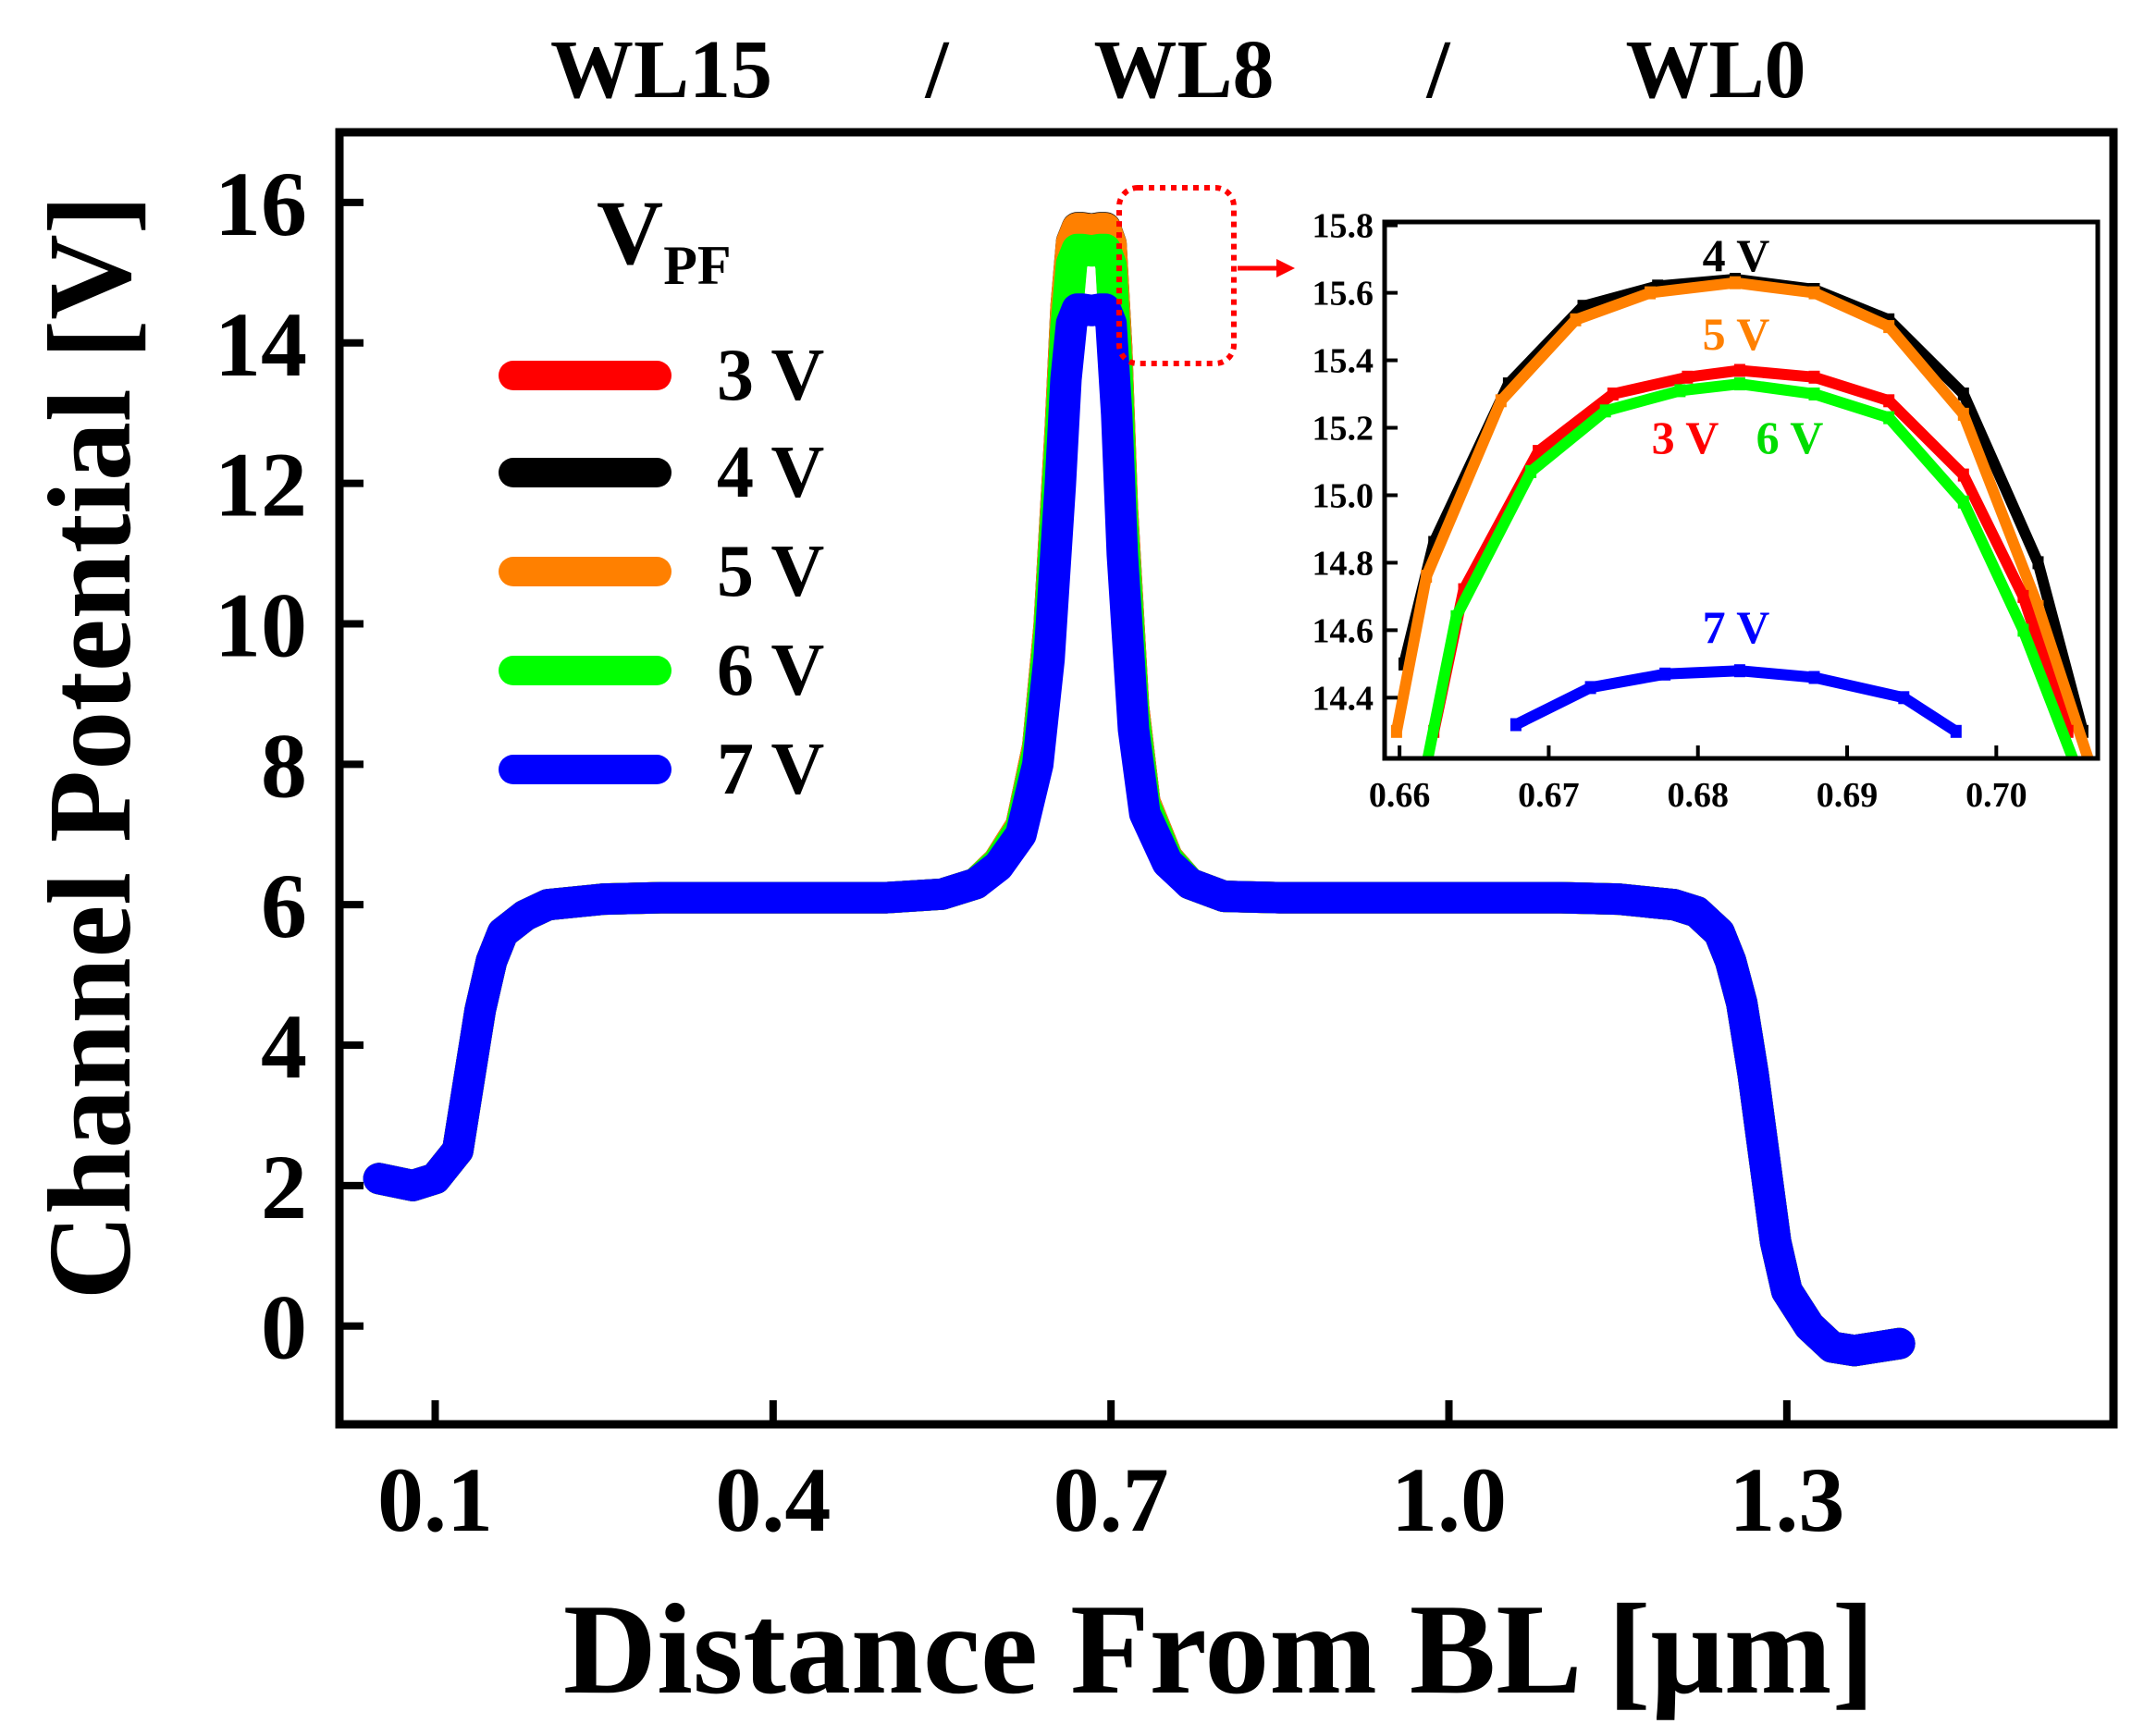 The height and width of the screenshot is (1736, 2144). I want to click on inset-y-tick-label: 15.4, so click(1343, 361).